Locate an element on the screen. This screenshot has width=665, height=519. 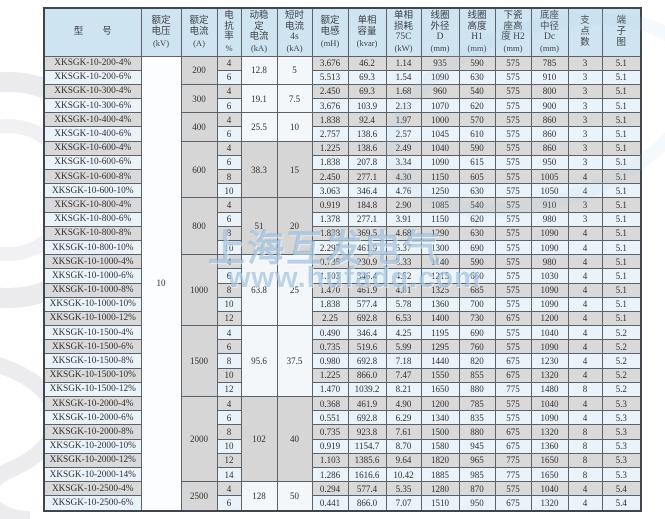
cell-mh: 2.25 is located at coordinates (330, 318).